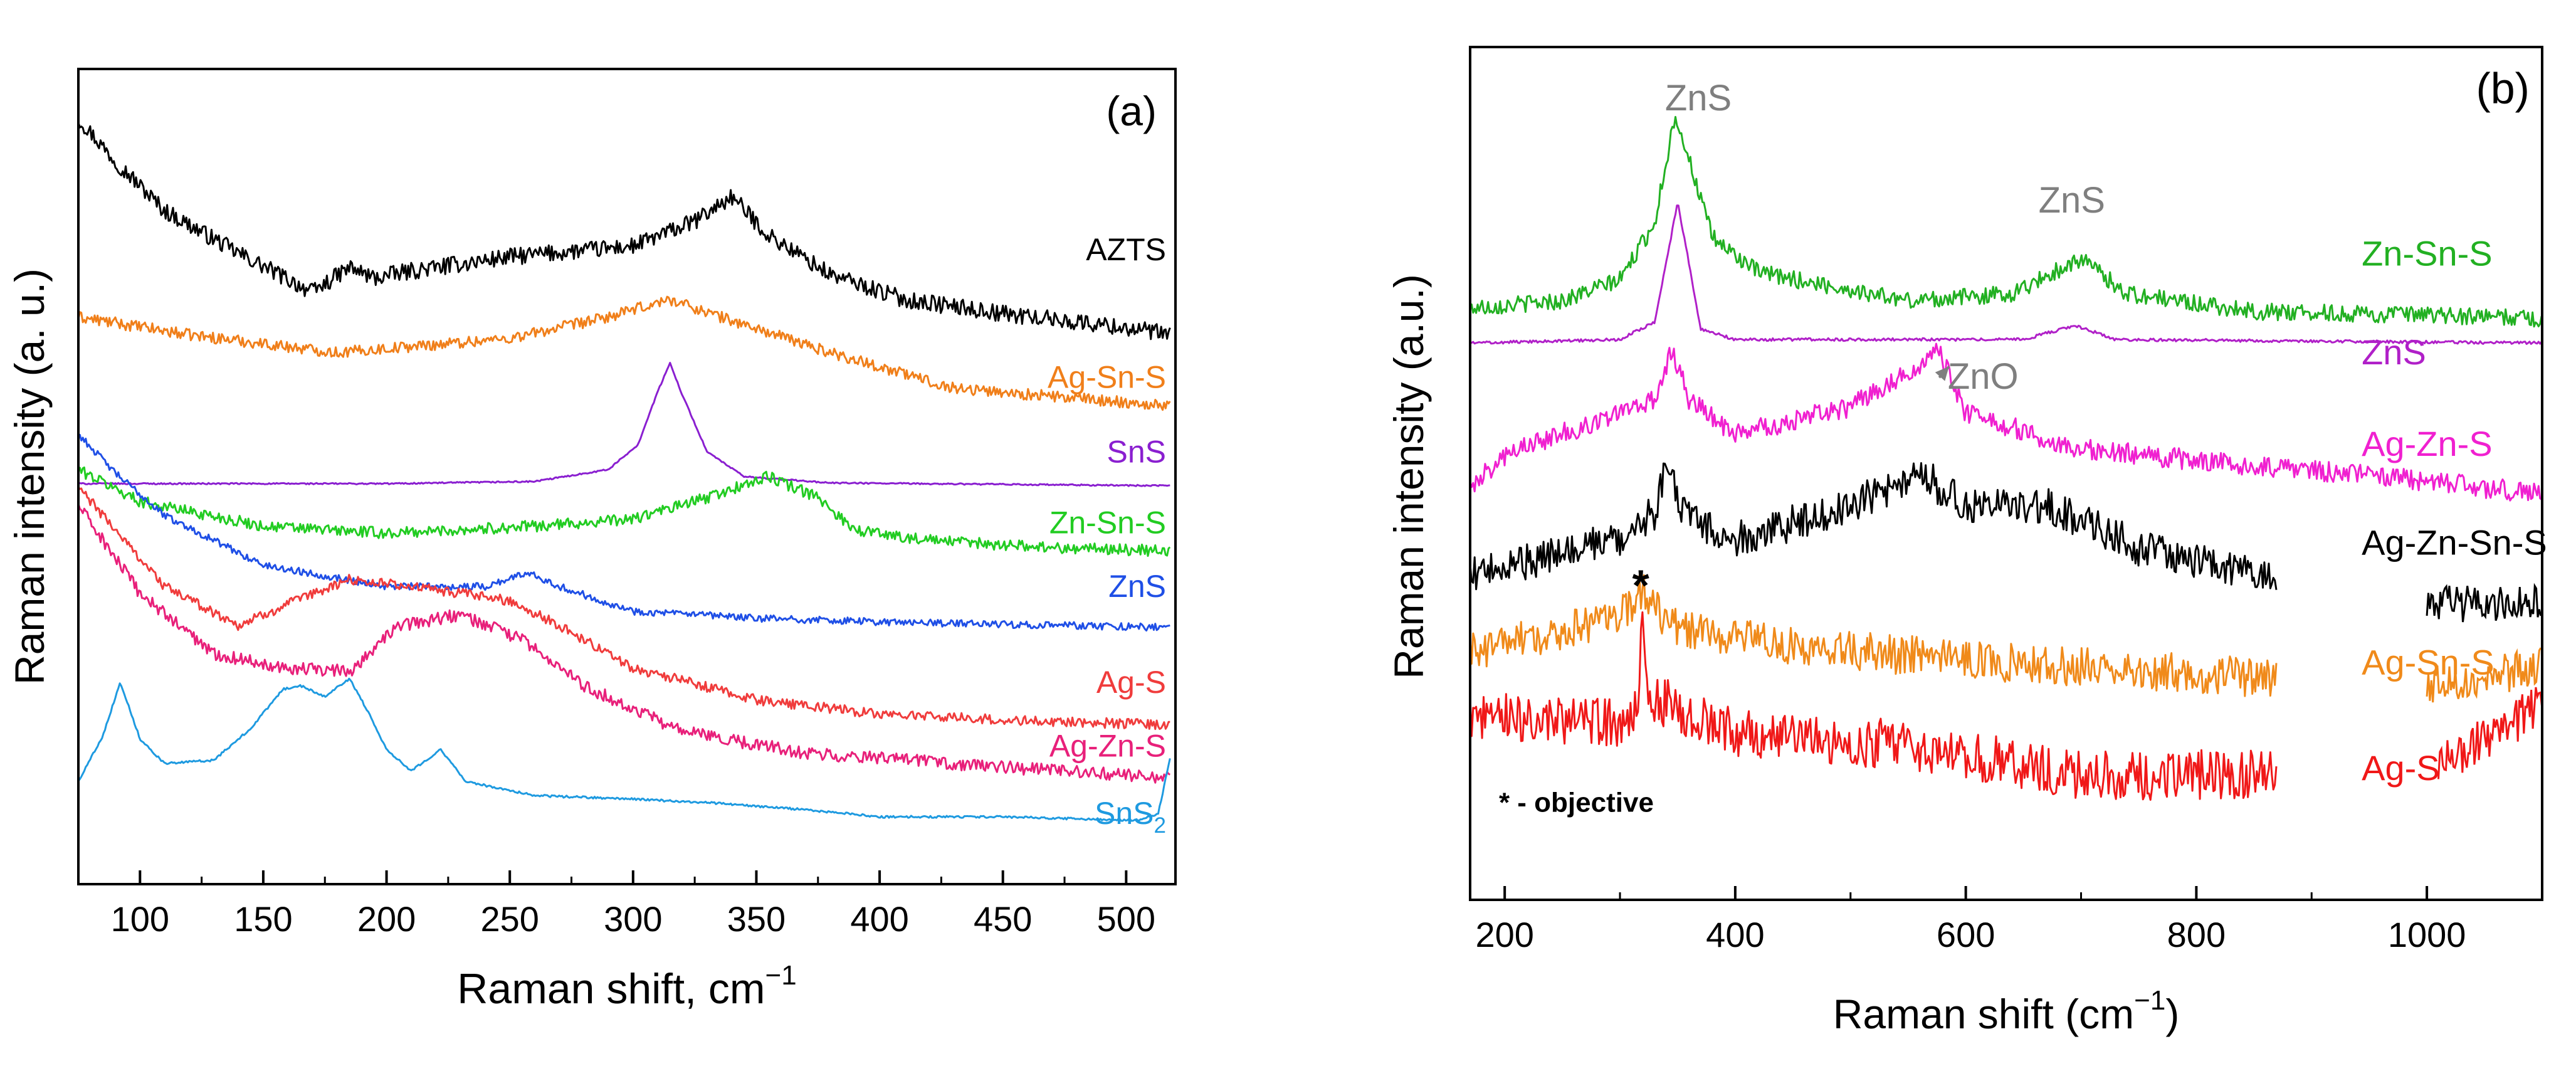  What do you see at coordinates (2428, 662) in the screenshot?
I see `panel-b-label-ag-sn-s: Ag-Sn-S` at bounding box center [2428, 662].